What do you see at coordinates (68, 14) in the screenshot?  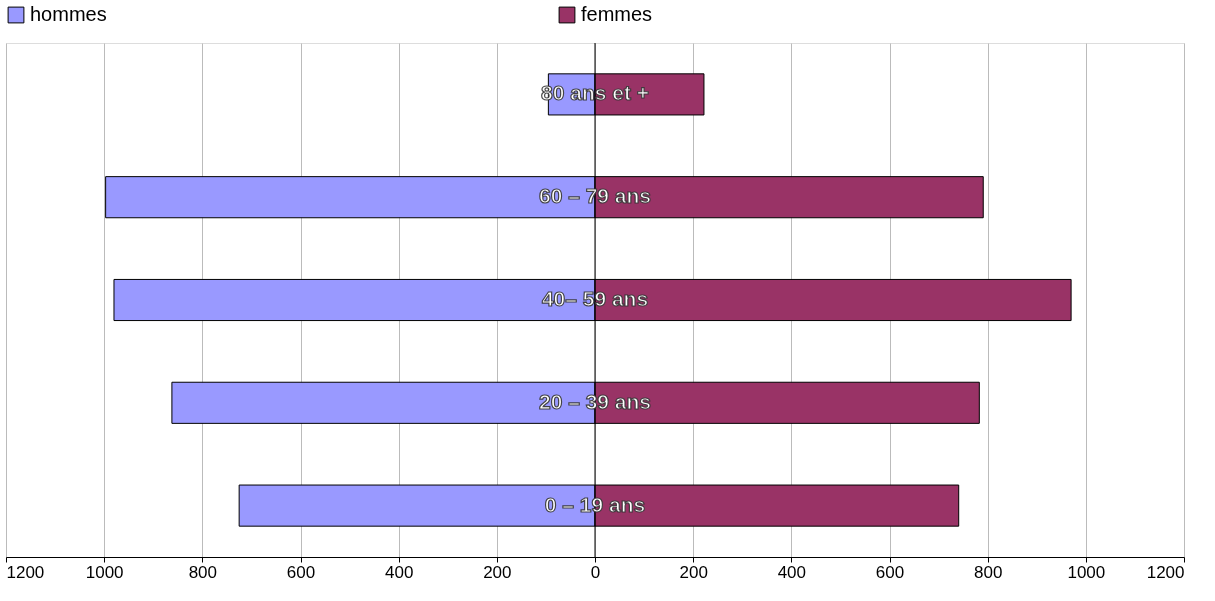 I see `legend-label: hommes` at bounding box center [68, 14].